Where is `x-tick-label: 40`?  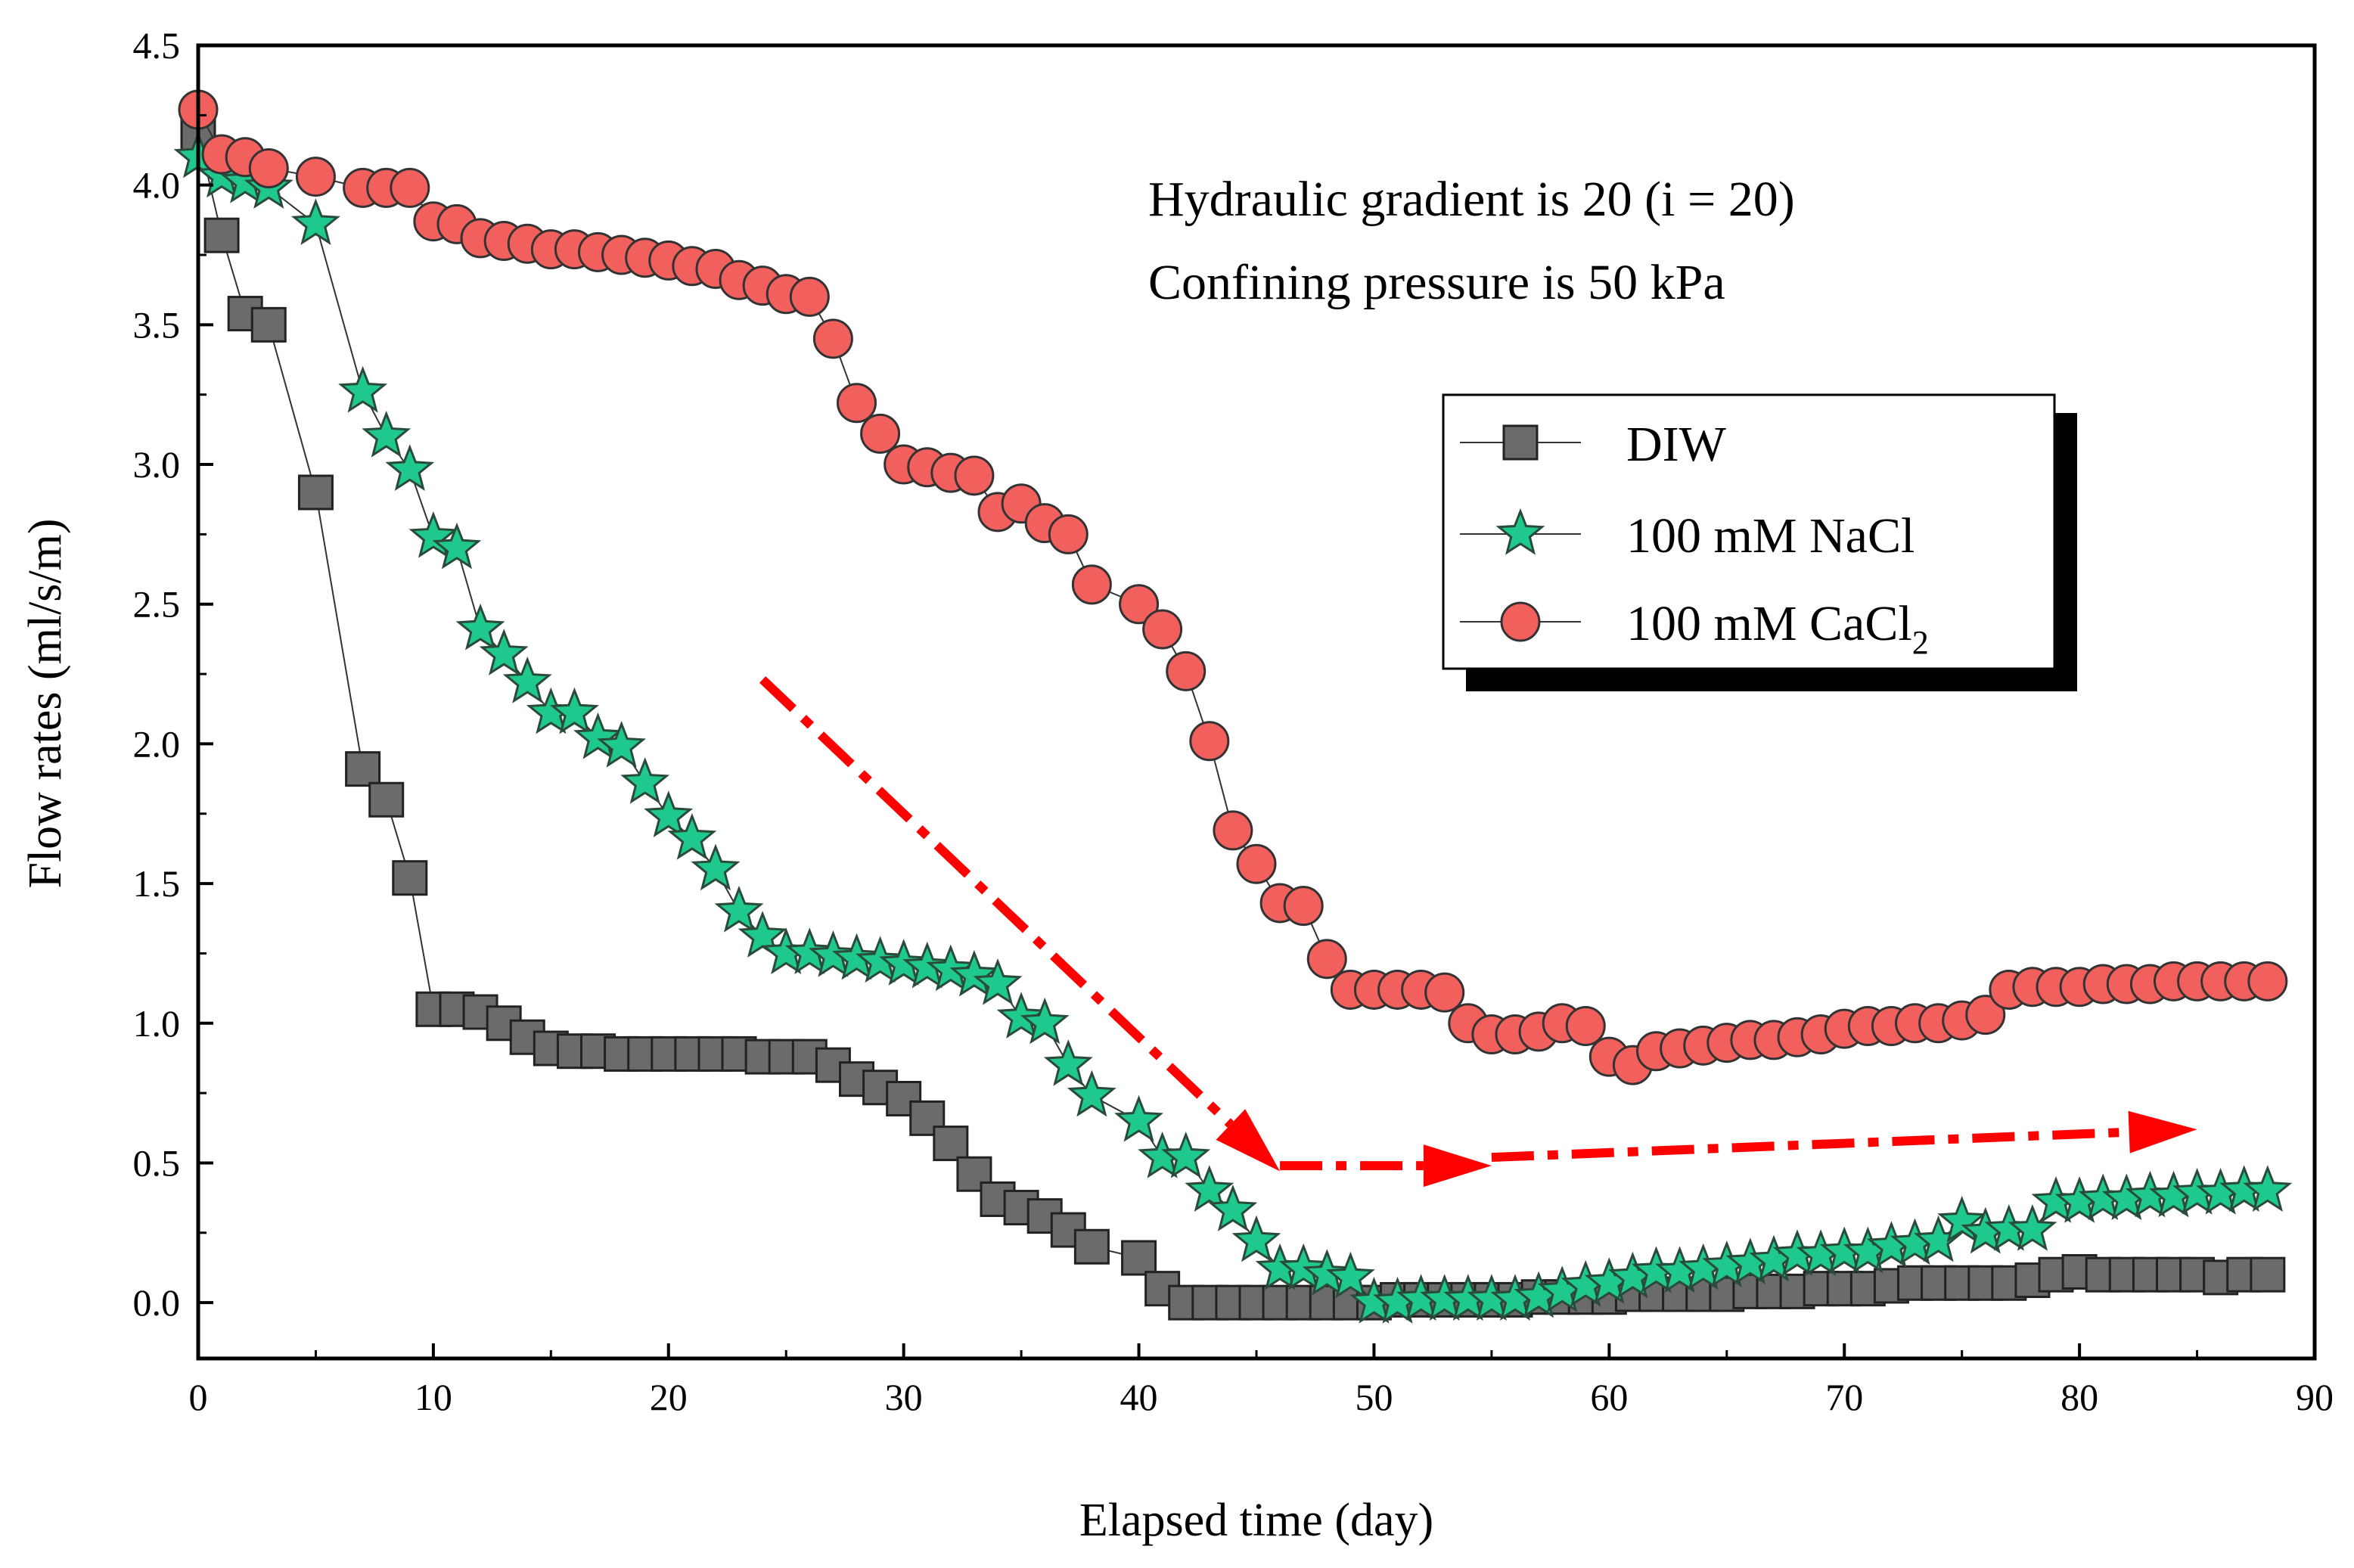
x-tick-label: 40 is located at coordinates (1139, 1397).